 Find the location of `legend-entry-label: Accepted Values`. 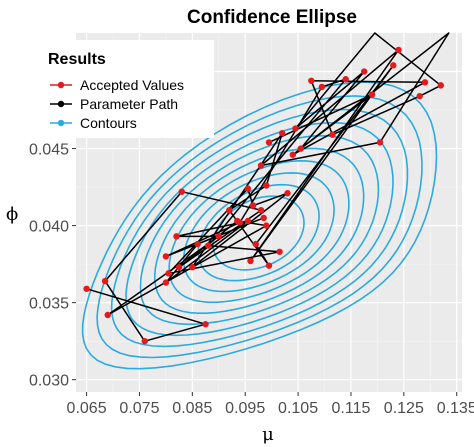

legend-entry-label: Accepted Values is located at coordinates (132, 85).